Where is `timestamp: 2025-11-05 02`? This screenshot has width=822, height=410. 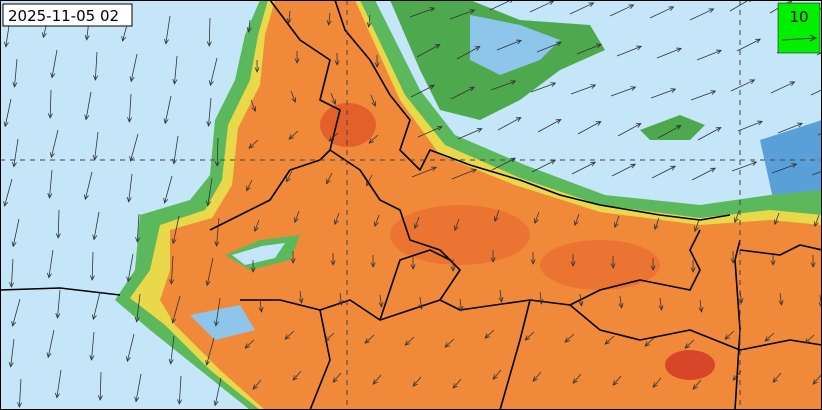 timestamp: 2025-11-05 02 is located at coordinates (63, 16).